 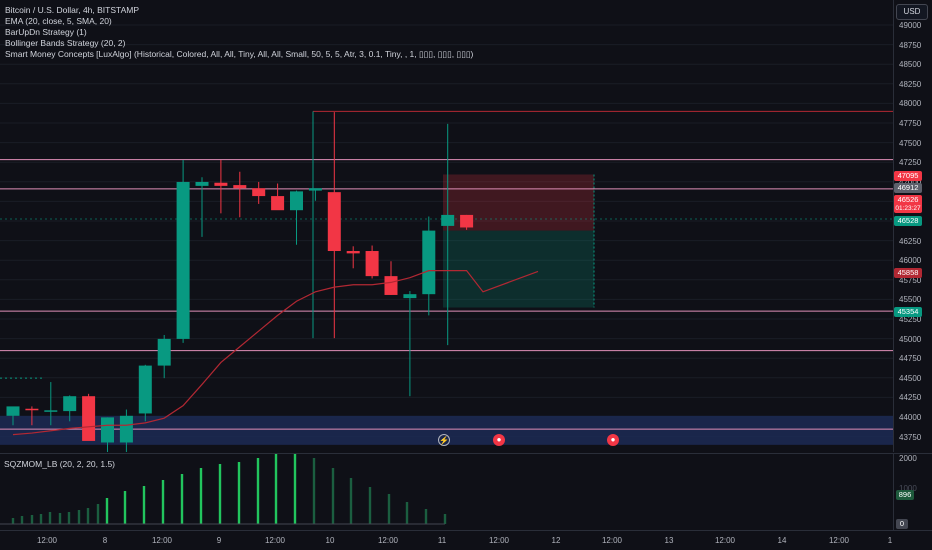 What do you see at coordinates (782, 540) in the screenshot?
I see `time-tick: 14` at bounding box center [782, 540].